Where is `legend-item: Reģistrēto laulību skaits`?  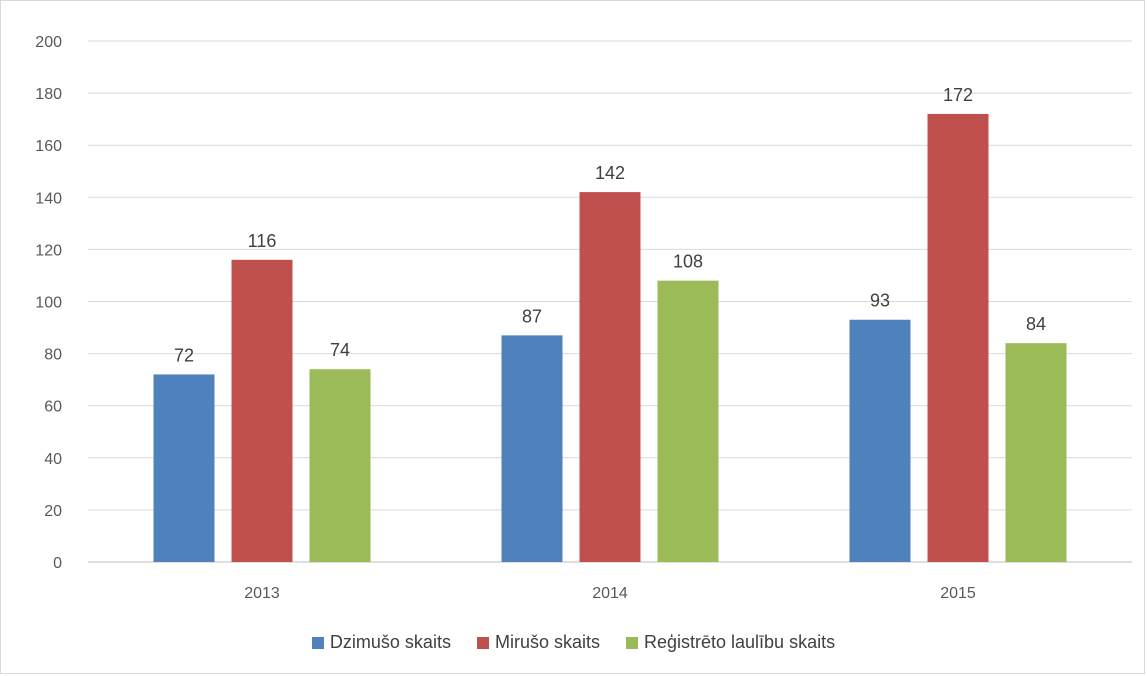
legend-item: Reģistrēto laulību skaits is located at coordinates (730, 642).